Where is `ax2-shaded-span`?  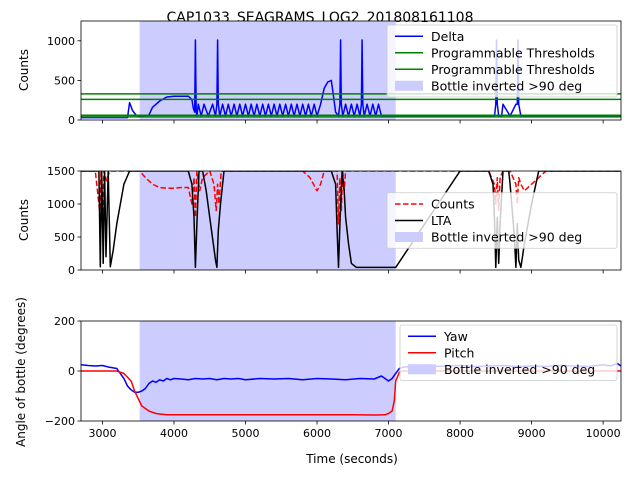 ax2-shaded-span is located at coordinates (268, 371).